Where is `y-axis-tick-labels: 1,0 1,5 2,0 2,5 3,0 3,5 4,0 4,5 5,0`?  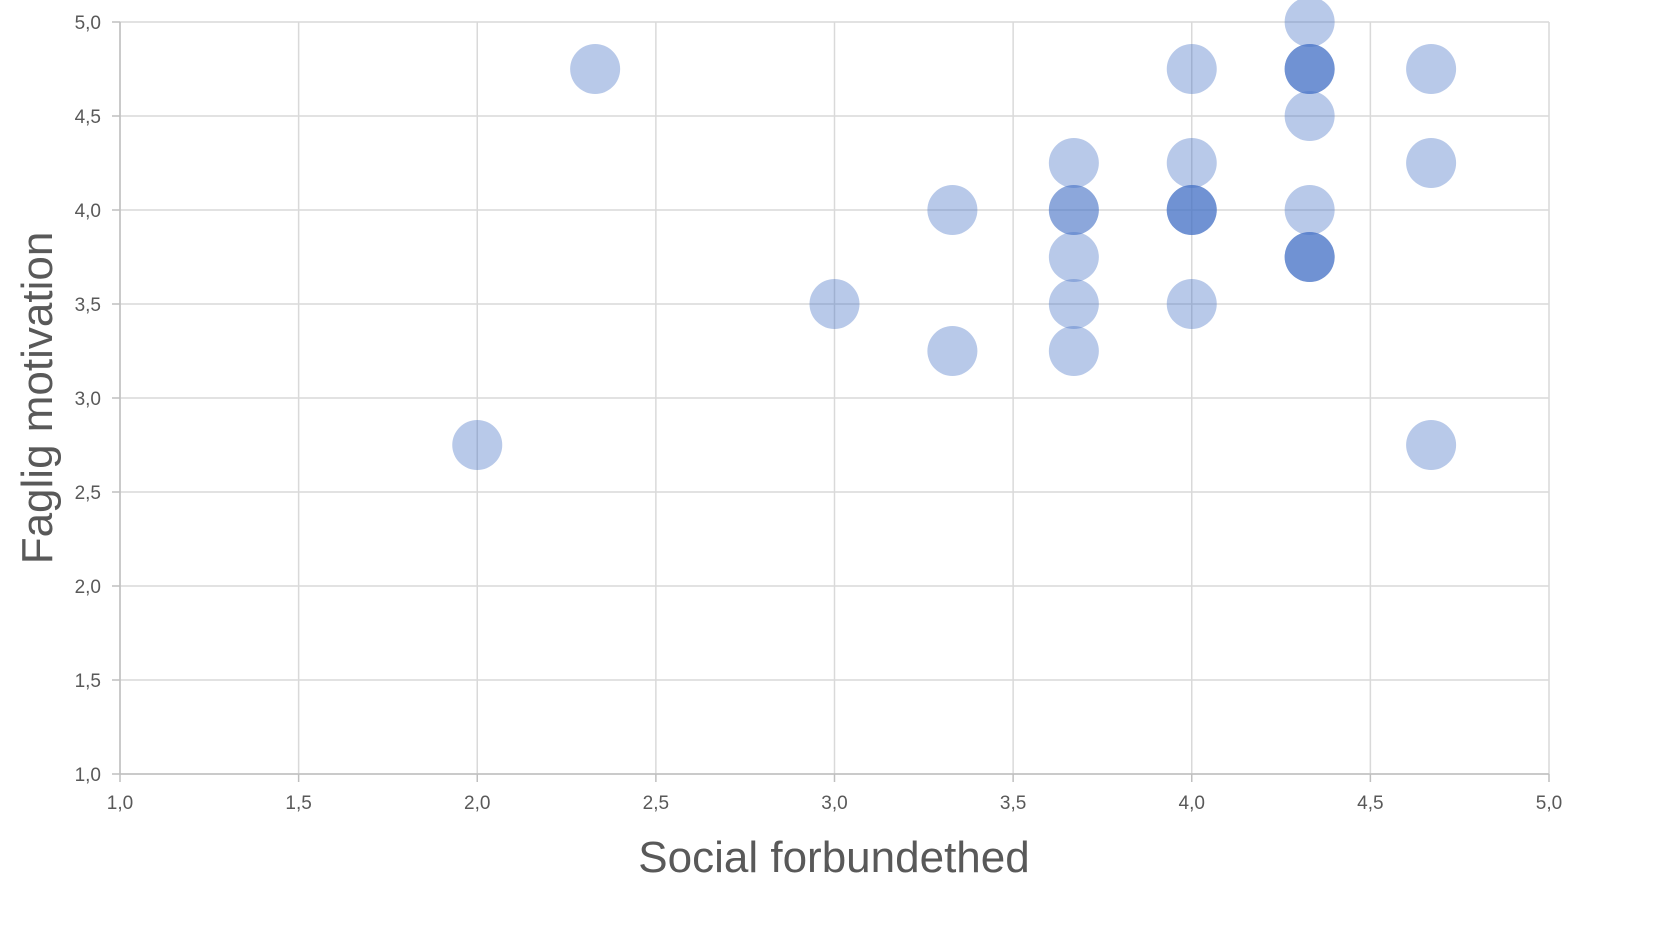
y-axis-tick-labels: 1,0 1,5 2,0 2,5 3,0 3,5 4,0 4,5 5,0 is located at coordinates (88, 399).